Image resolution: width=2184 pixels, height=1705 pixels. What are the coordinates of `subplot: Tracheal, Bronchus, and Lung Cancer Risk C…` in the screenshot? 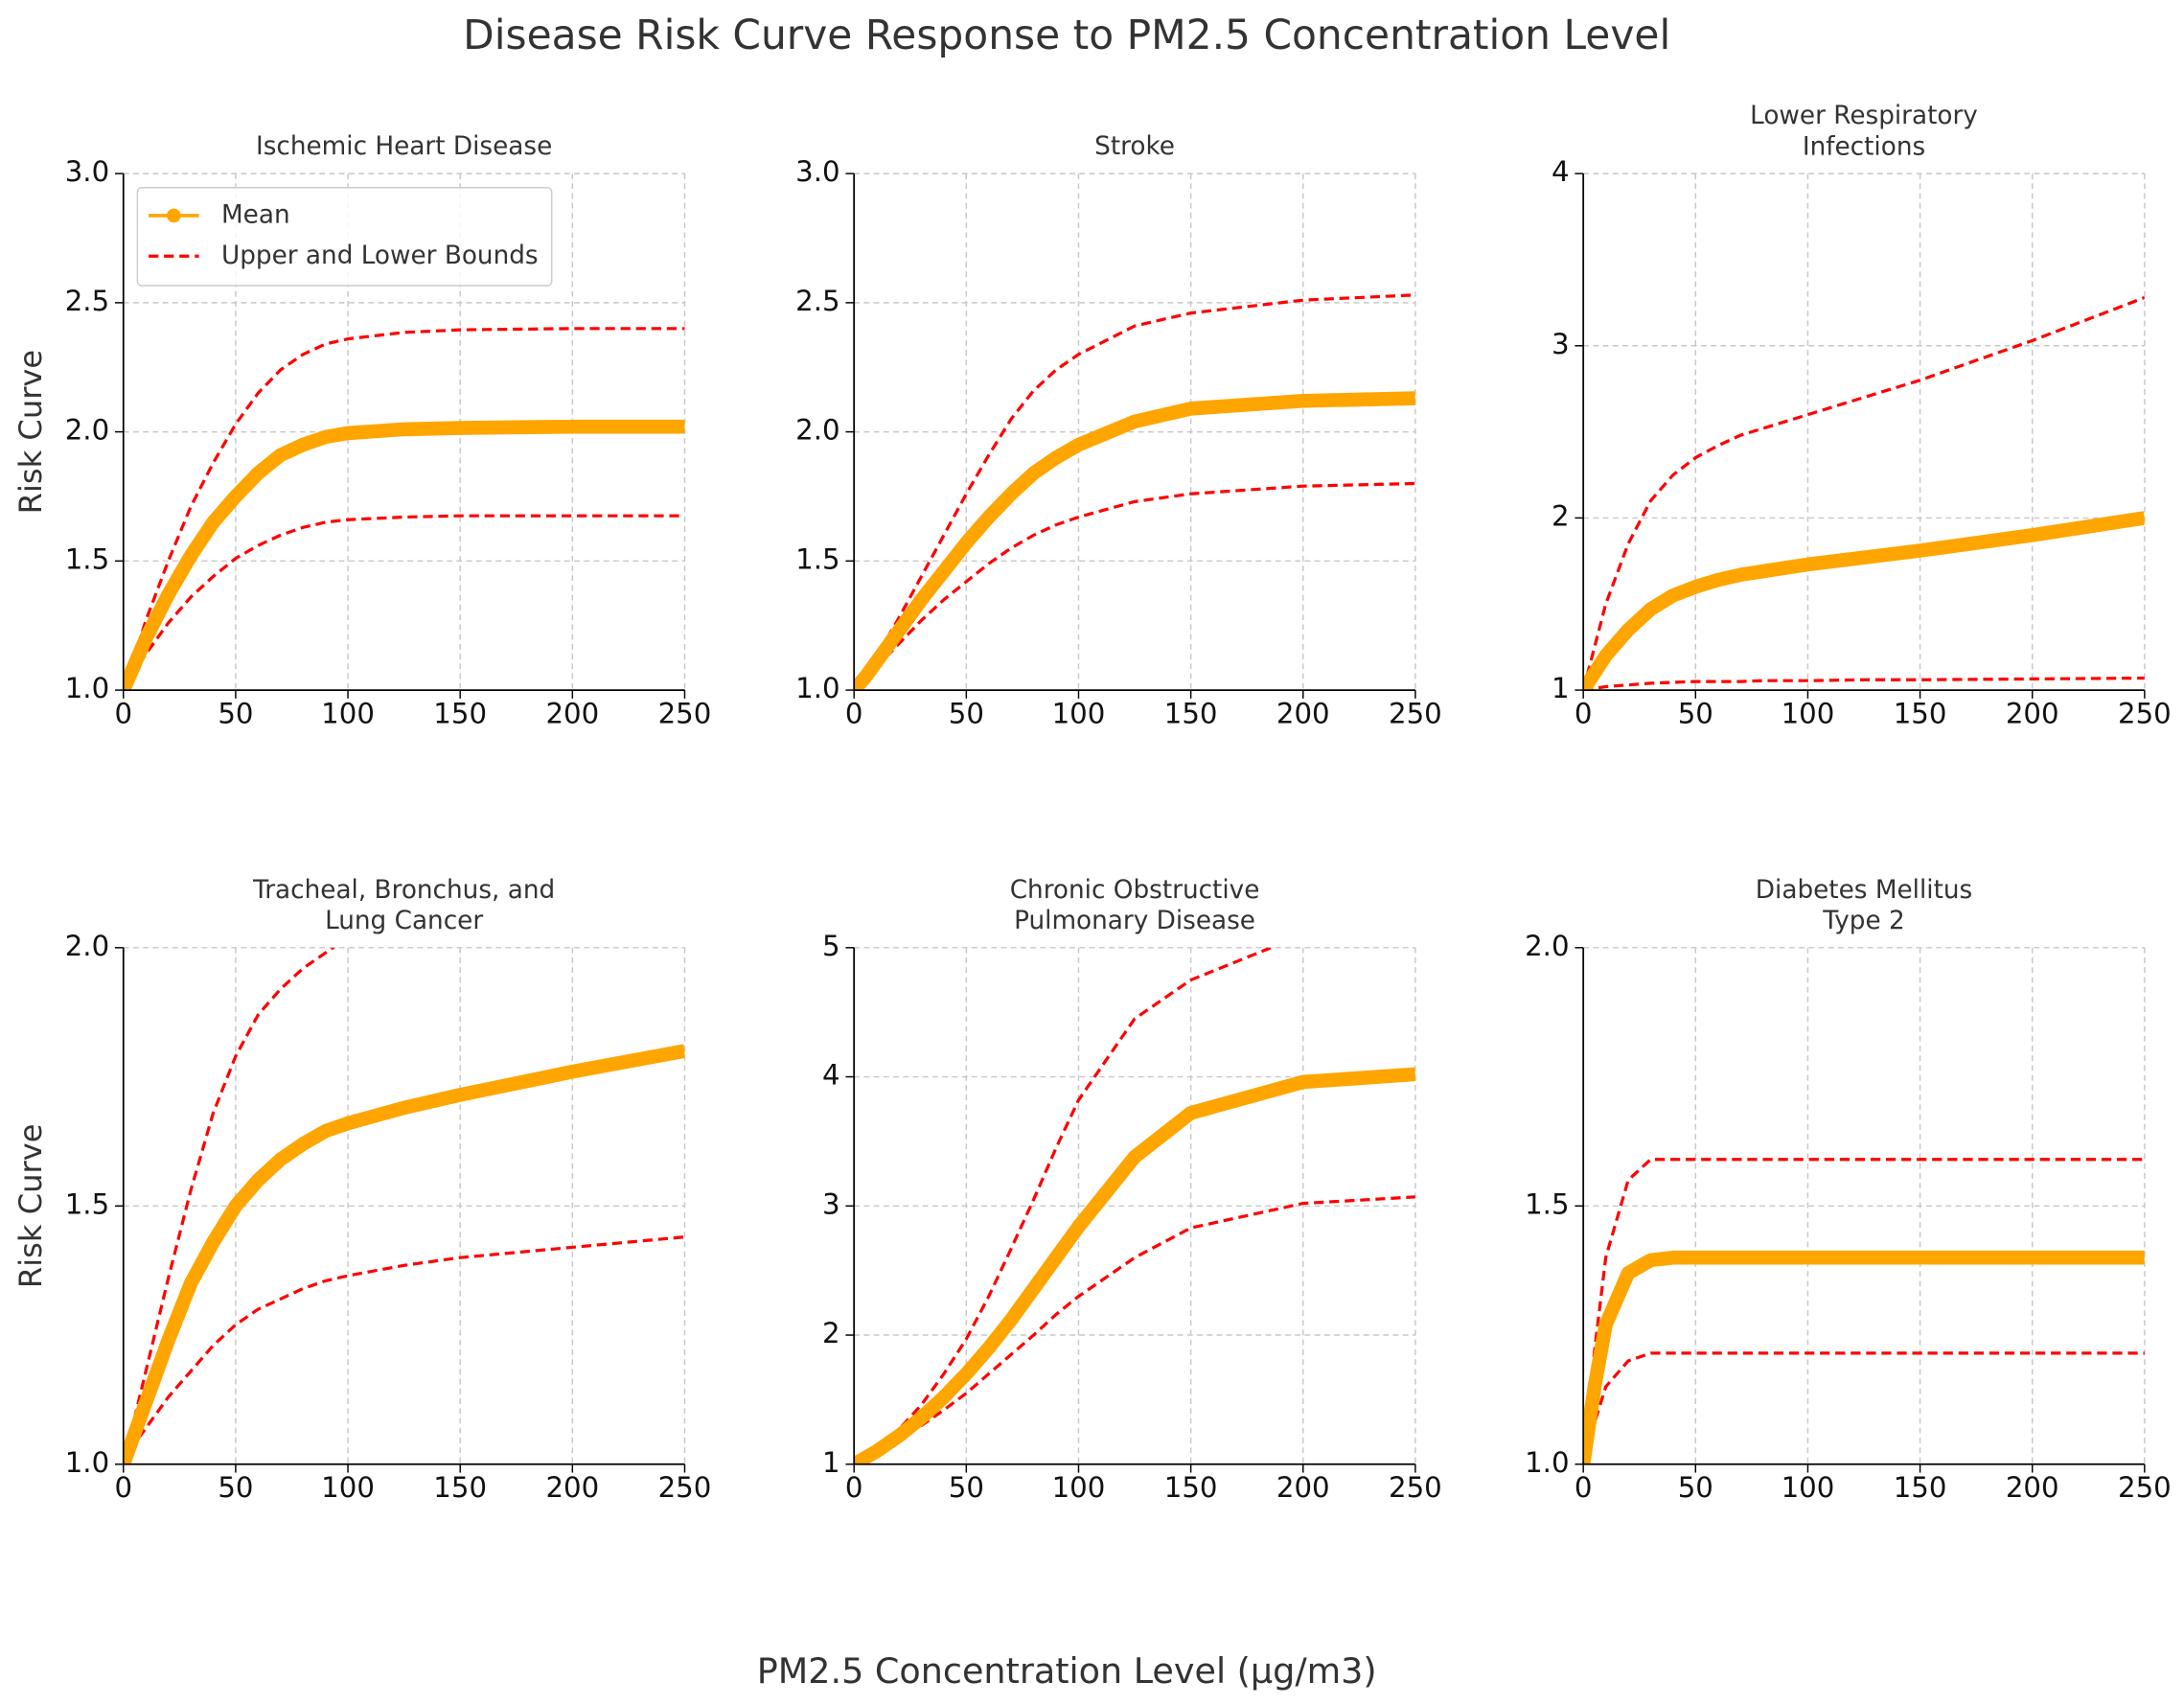 It's located at (362, 1189).